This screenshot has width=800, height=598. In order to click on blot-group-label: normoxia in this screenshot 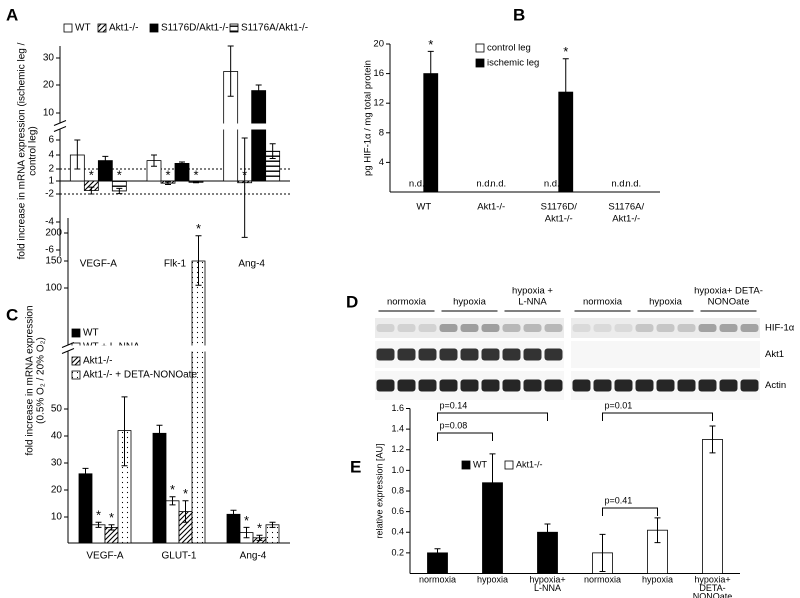, I will do `click(407, 302)`.